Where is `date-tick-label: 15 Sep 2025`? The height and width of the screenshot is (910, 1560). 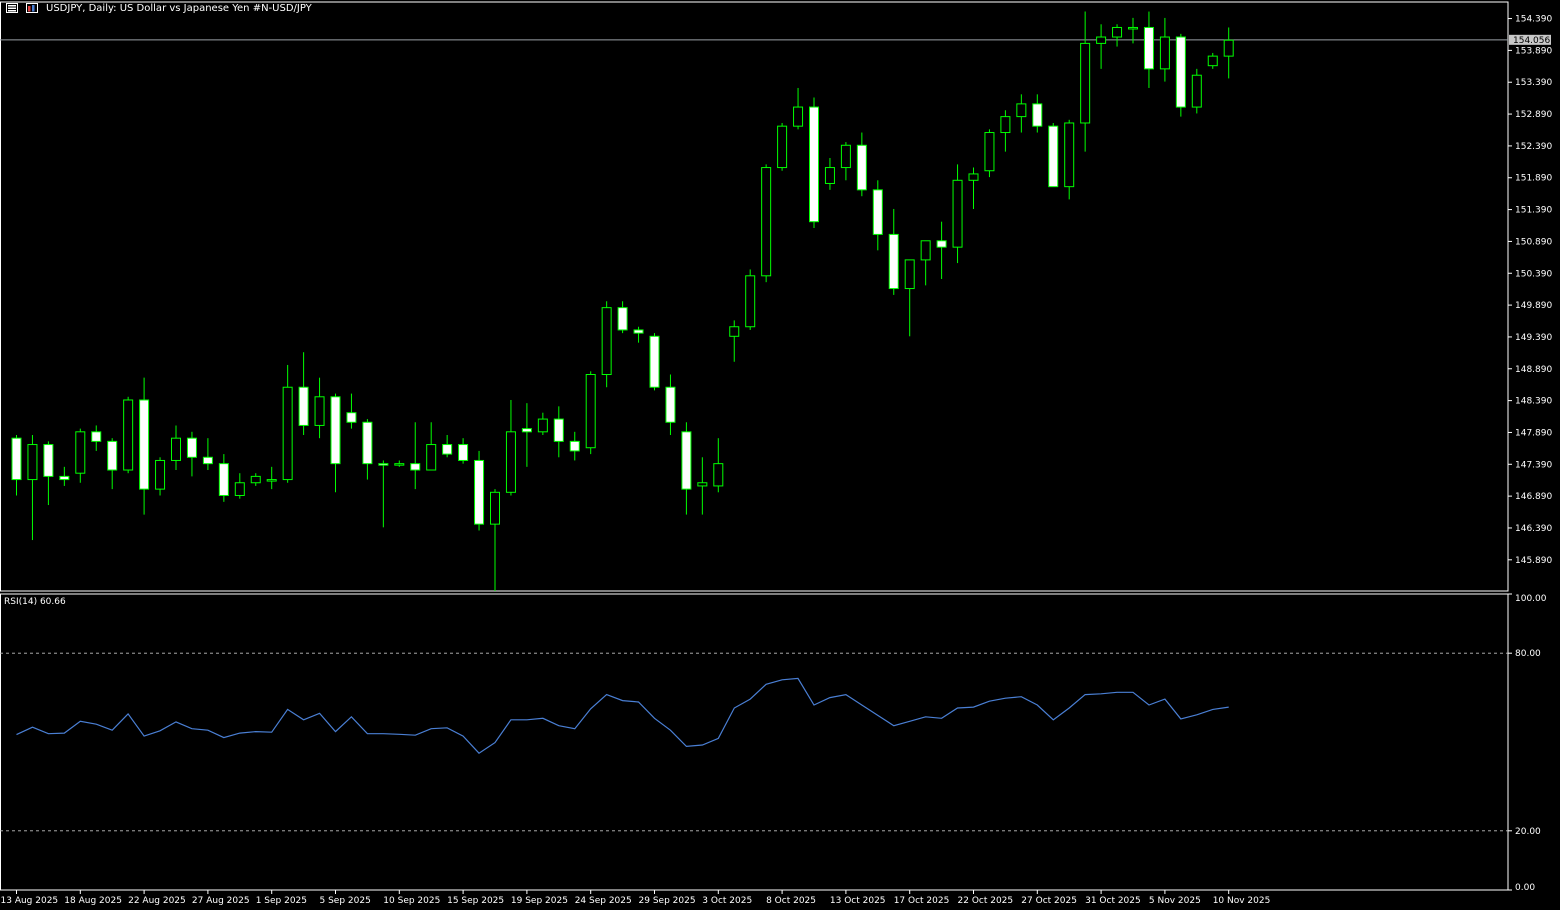 date-tick-label: 15 Sep 2025 is located at coordinates (475, 901).